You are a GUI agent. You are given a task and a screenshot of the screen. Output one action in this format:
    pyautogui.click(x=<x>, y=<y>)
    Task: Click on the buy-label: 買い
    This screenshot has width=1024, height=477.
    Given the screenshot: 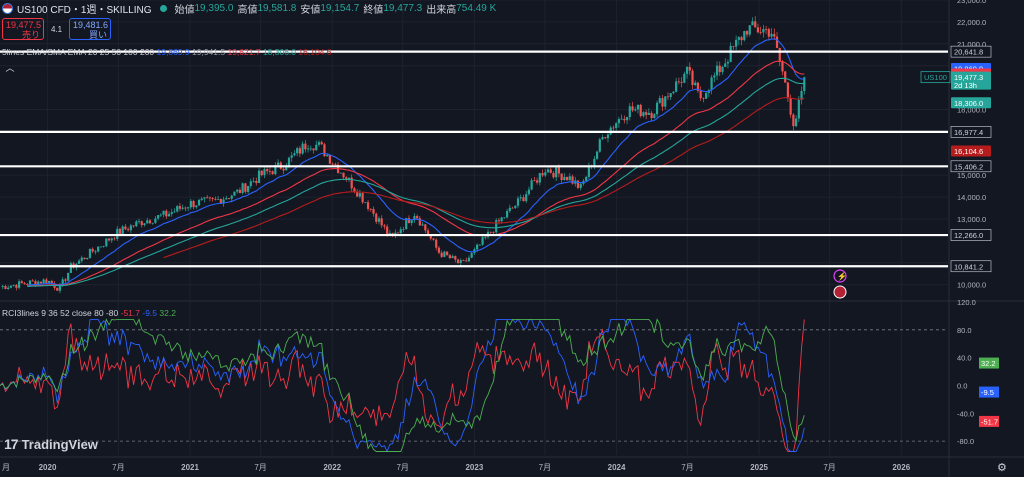 What is the action you would take?
    pyautogui.click(x=97, y=35)
    